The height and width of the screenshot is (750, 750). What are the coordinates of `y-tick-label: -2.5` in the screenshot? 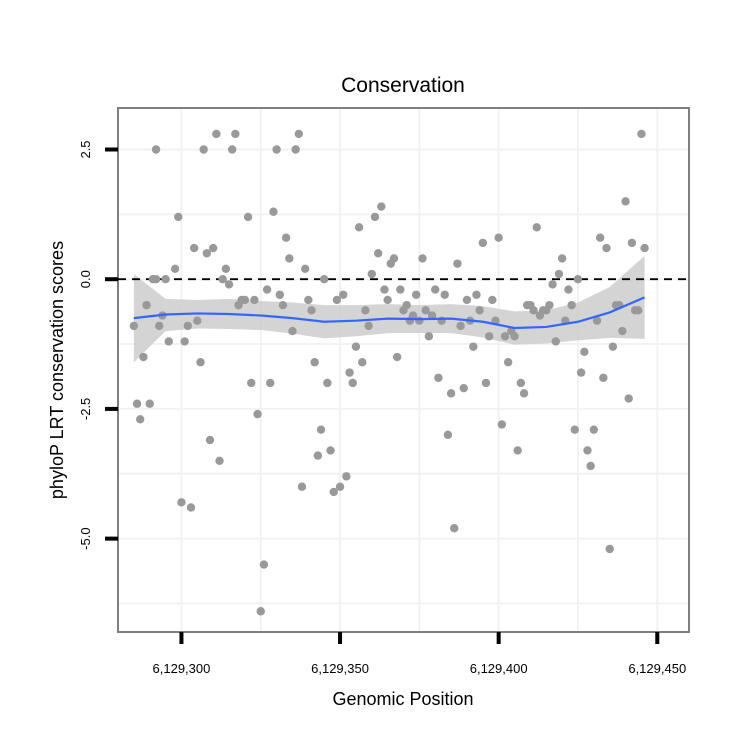 It's located at (85, 409).